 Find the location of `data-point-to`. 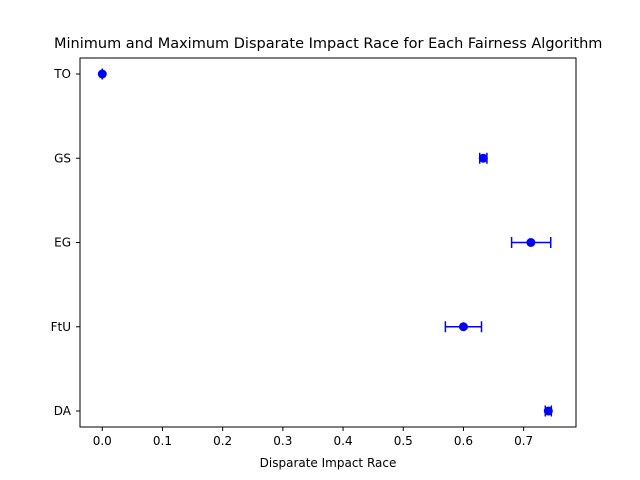

data-point-to is located at coordinates (102, 74).